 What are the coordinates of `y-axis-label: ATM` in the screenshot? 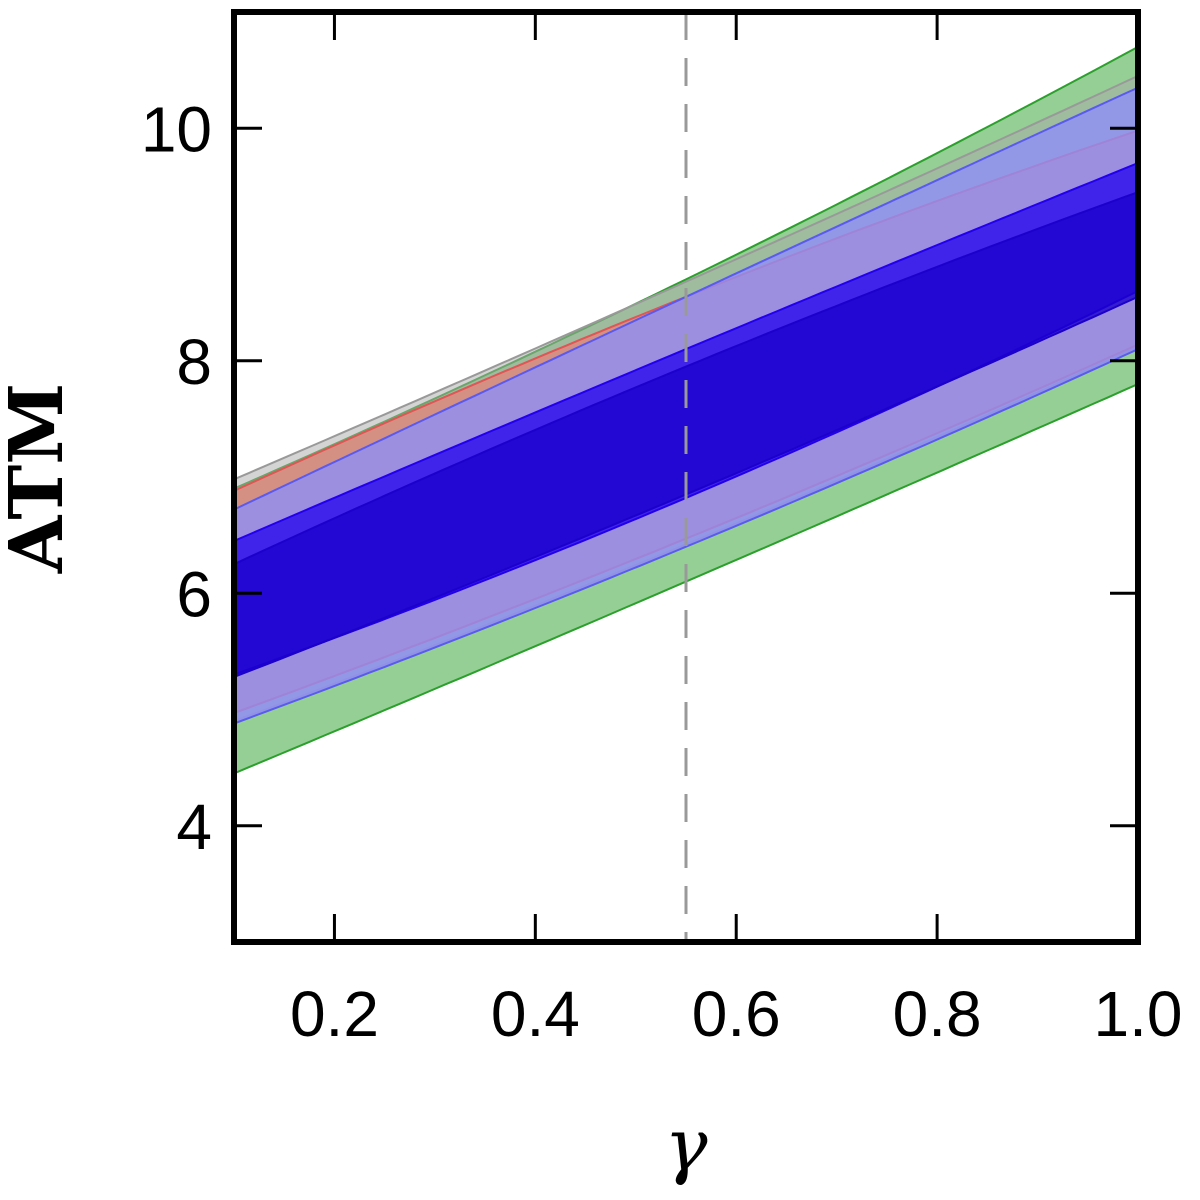 It's located at (40, 478).